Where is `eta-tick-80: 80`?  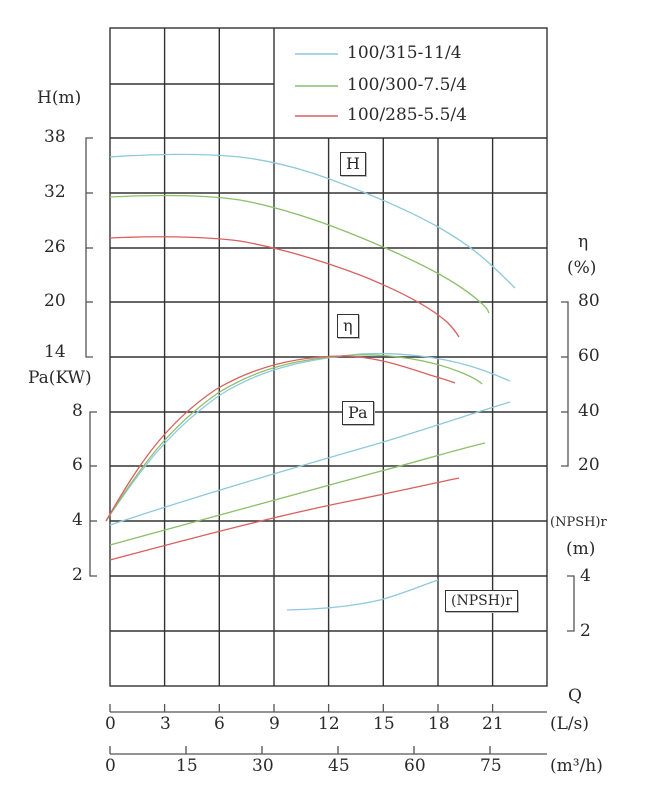
eta-tick-80: 80 is located at coordinates (589, 301).